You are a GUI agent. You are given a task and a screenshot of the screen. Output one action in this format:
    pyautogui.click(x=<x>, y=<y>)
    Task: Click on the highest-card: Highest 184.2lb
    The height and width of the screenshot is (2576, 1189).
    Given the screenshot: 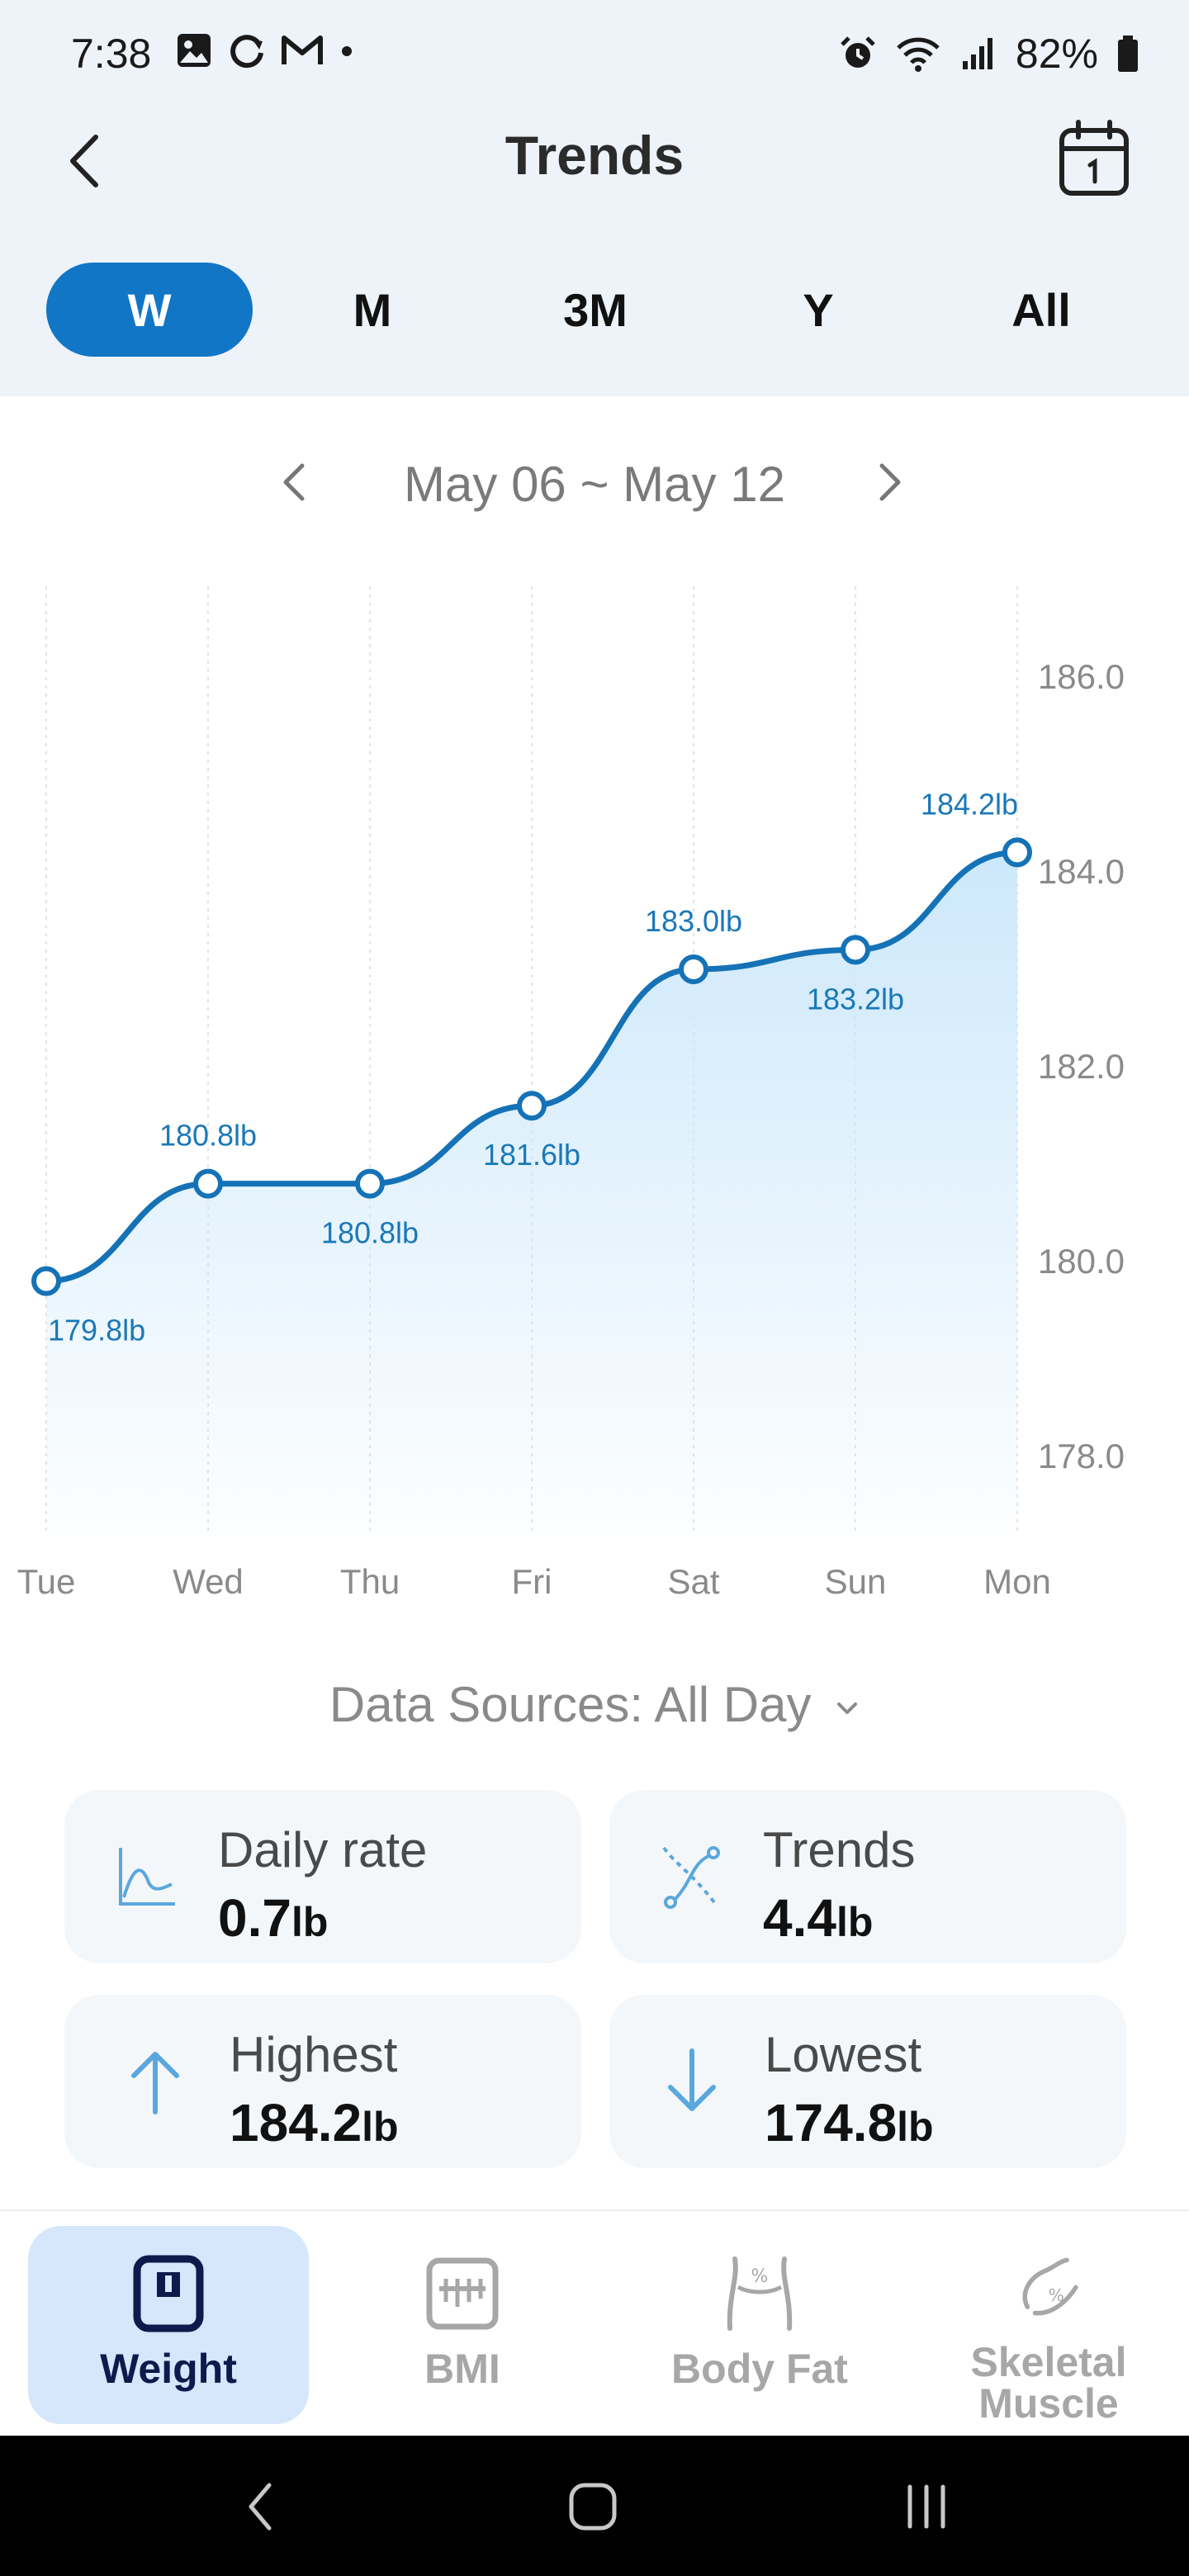 What is the action you would take?
    pyautogui.click(x=322, y=2081)
    